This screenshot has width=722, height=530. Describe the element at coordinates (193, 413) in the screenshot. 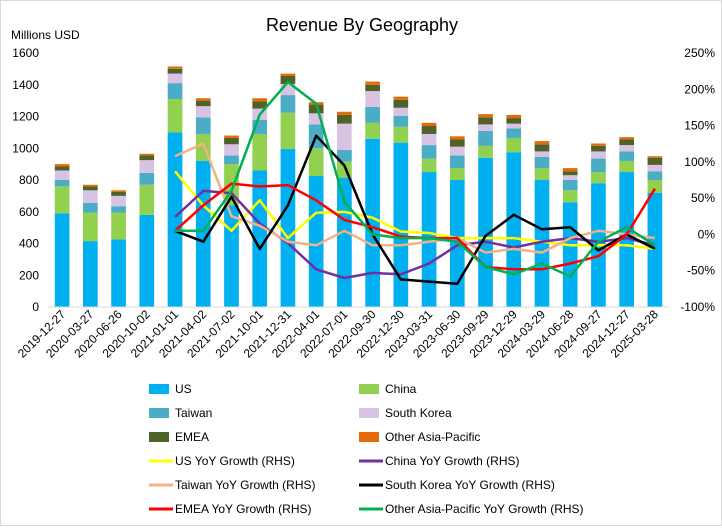

I see `legend-label: Taiwan` at that location.